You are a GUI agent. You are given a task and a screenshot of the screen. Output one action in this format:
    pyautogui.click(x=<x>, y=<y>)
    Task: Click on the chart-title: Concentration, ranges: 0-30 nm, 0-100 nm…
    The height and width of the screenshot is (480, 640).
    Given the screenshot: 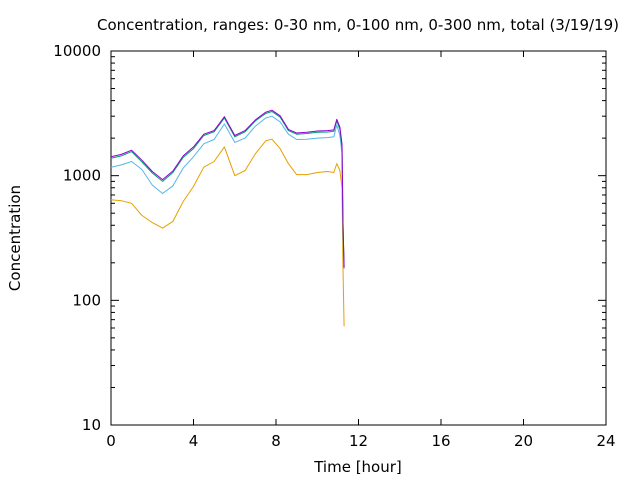 What is the action you would take?
    pyautogui.click(x=358, y=25)
    